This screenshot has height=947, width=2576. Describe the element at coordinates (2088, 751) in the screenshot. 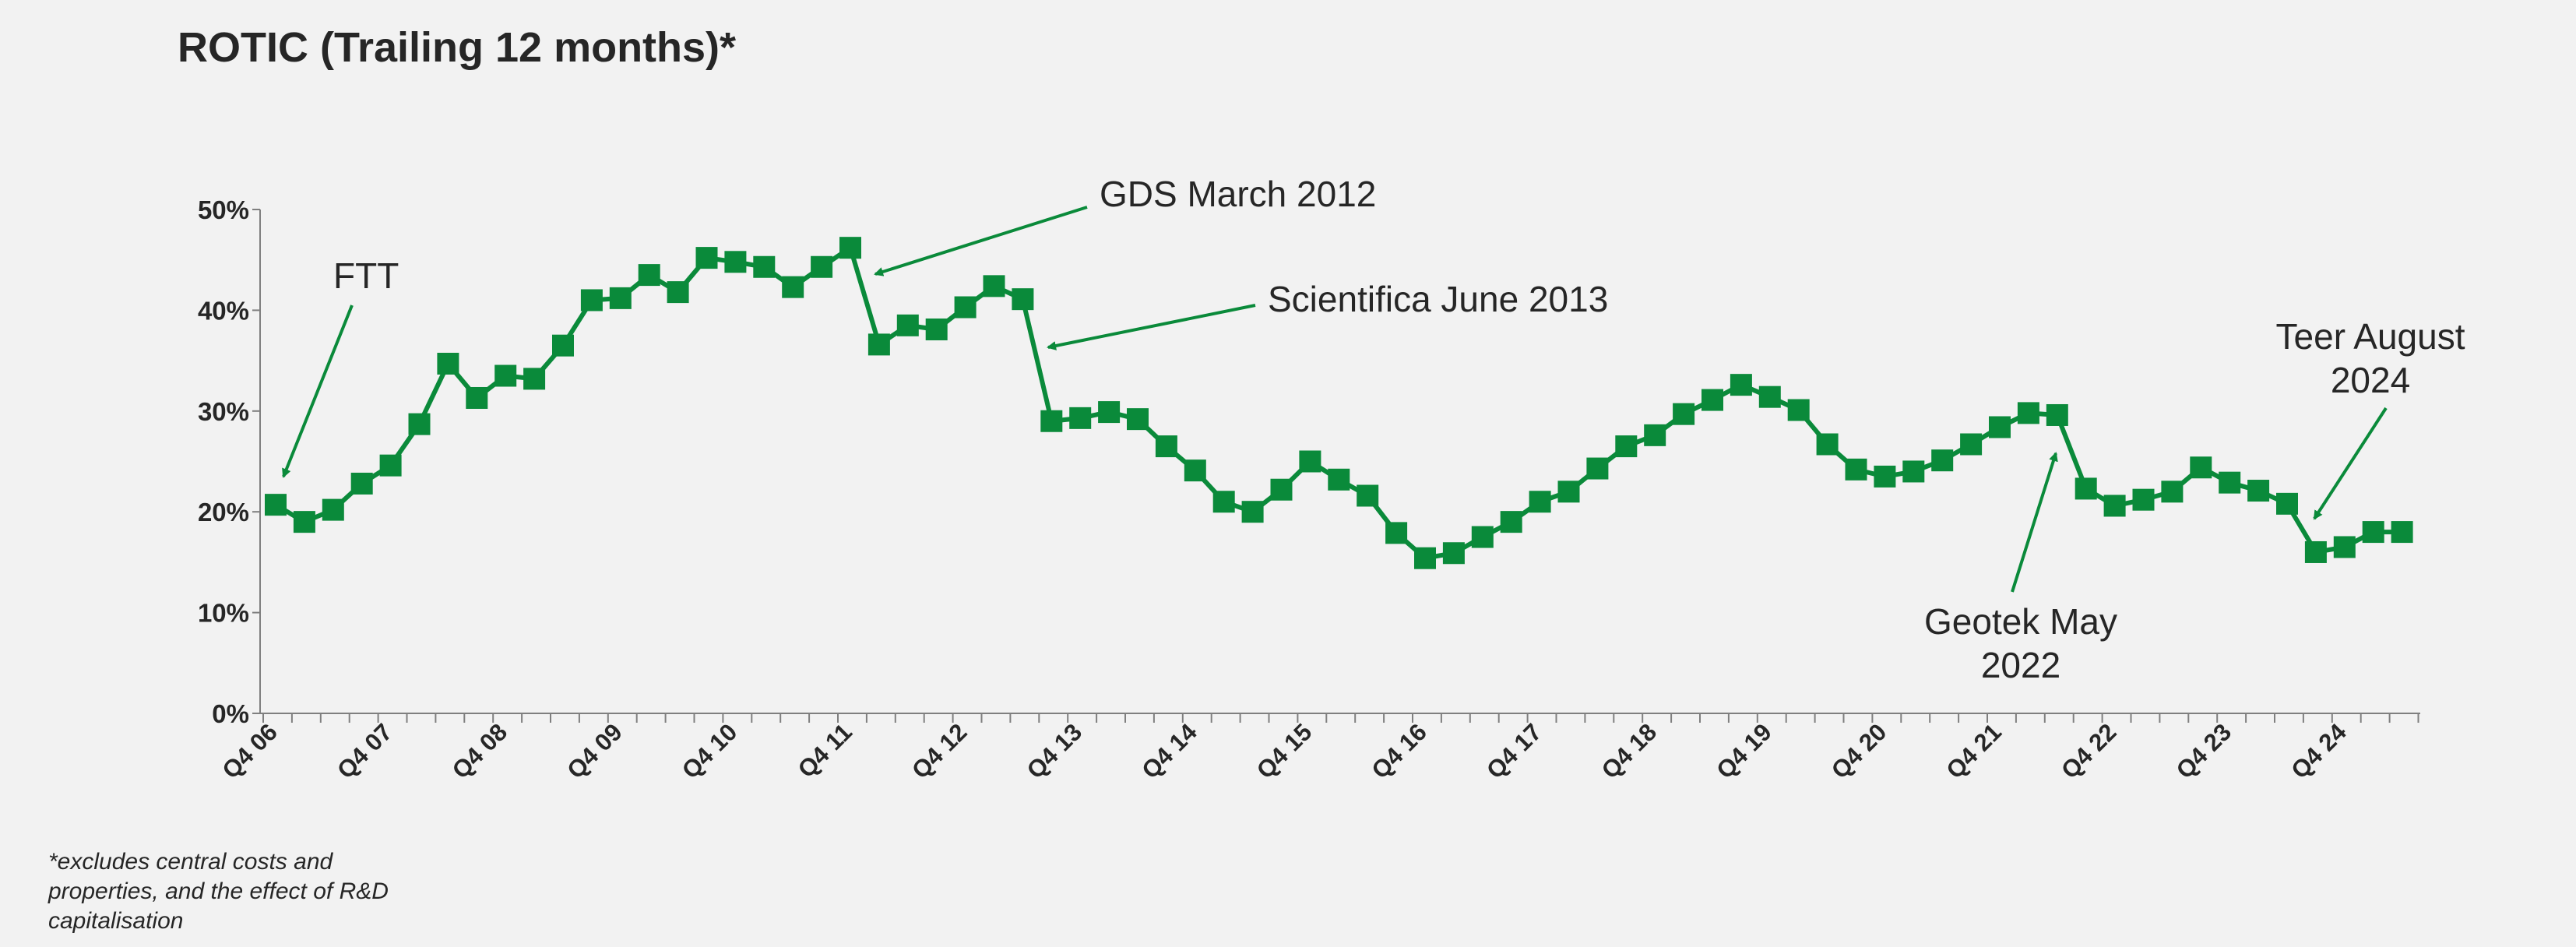

I see `x-tick-label: Q4 22` at that location.